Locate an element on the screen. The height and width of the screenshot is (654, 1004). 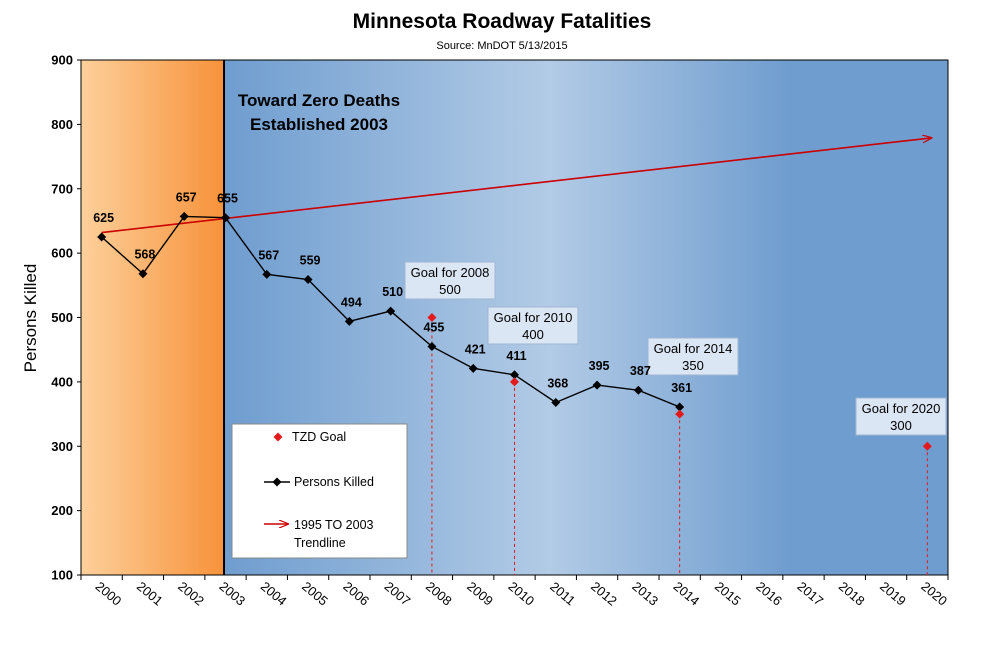
data-label: 421 is located at coordinates (475, 349).